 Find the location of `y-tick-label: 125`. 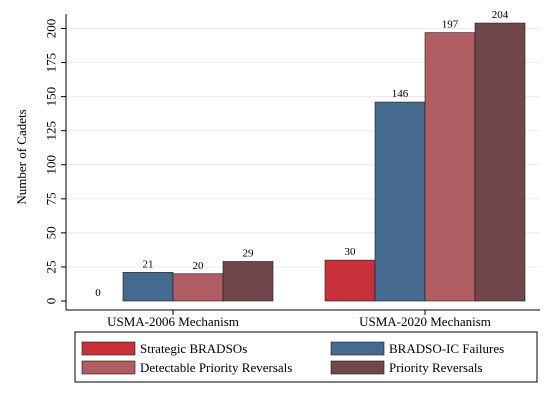

y-tick-label: 125 is located at coordinates (51, 131).